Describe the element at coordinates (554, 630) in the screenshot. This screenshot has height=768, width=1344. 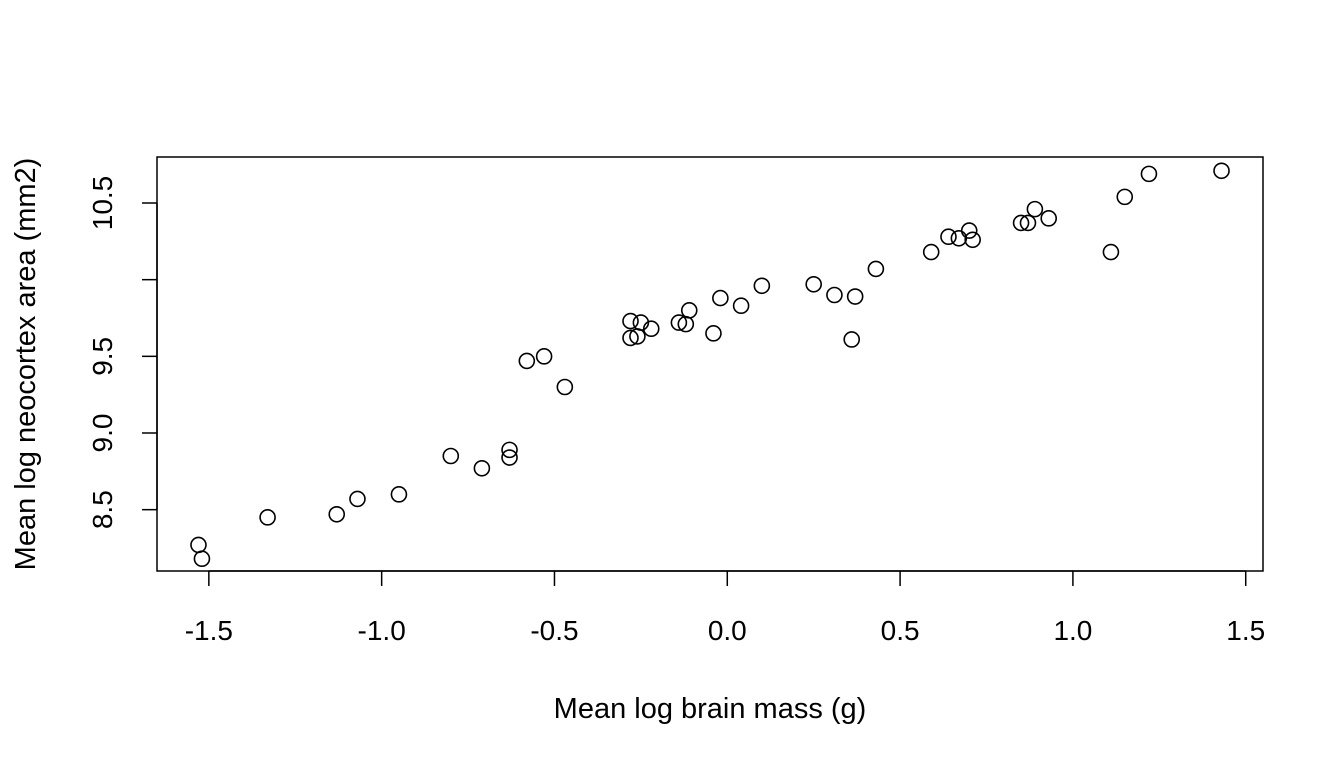
I see `x-tick-label: -0.5` at that location.